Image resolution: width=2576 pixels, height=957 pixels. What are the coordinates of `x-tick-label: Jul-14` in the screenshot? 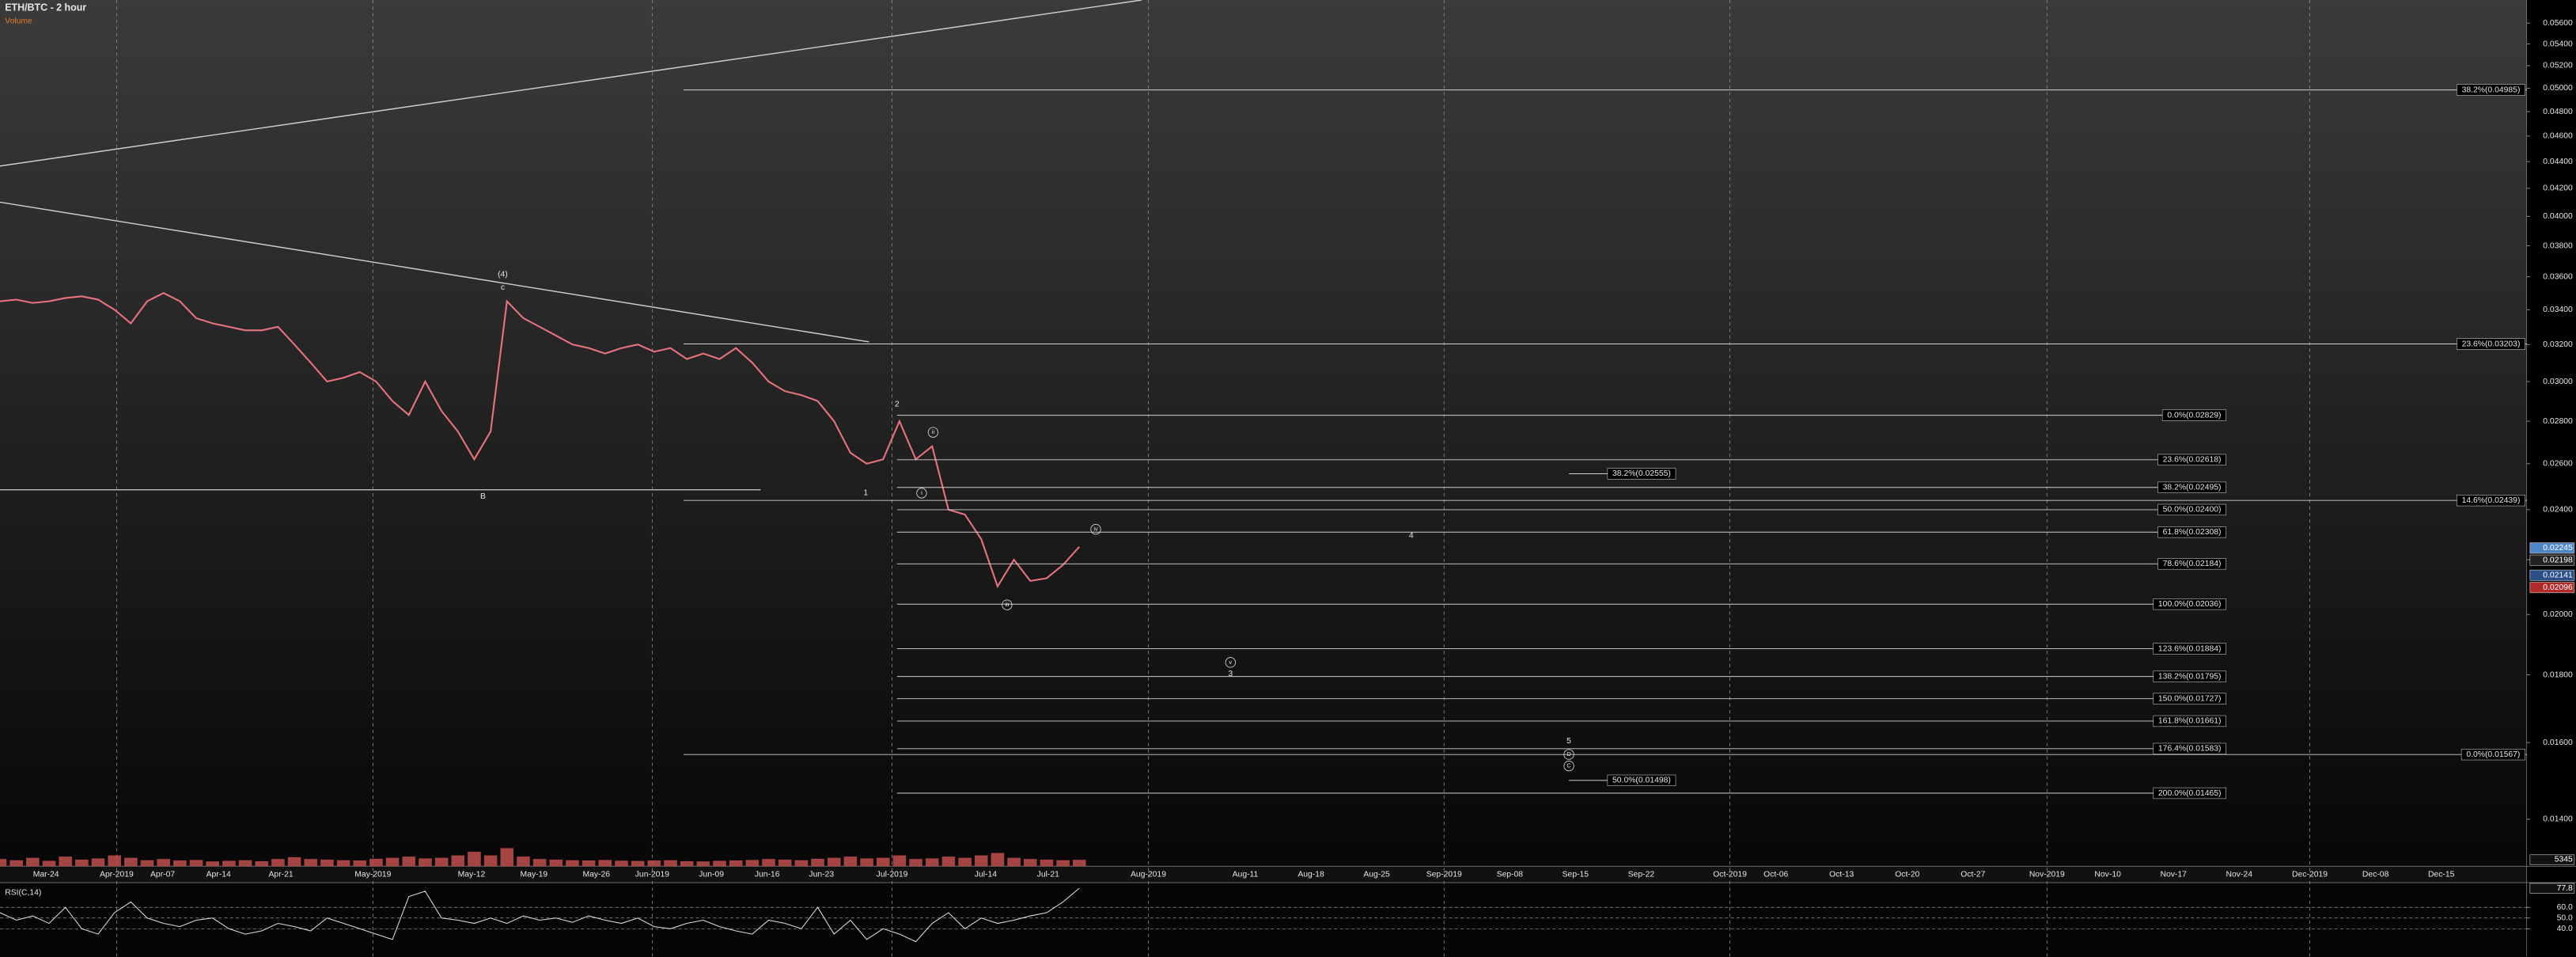 It's located at (986, 875).